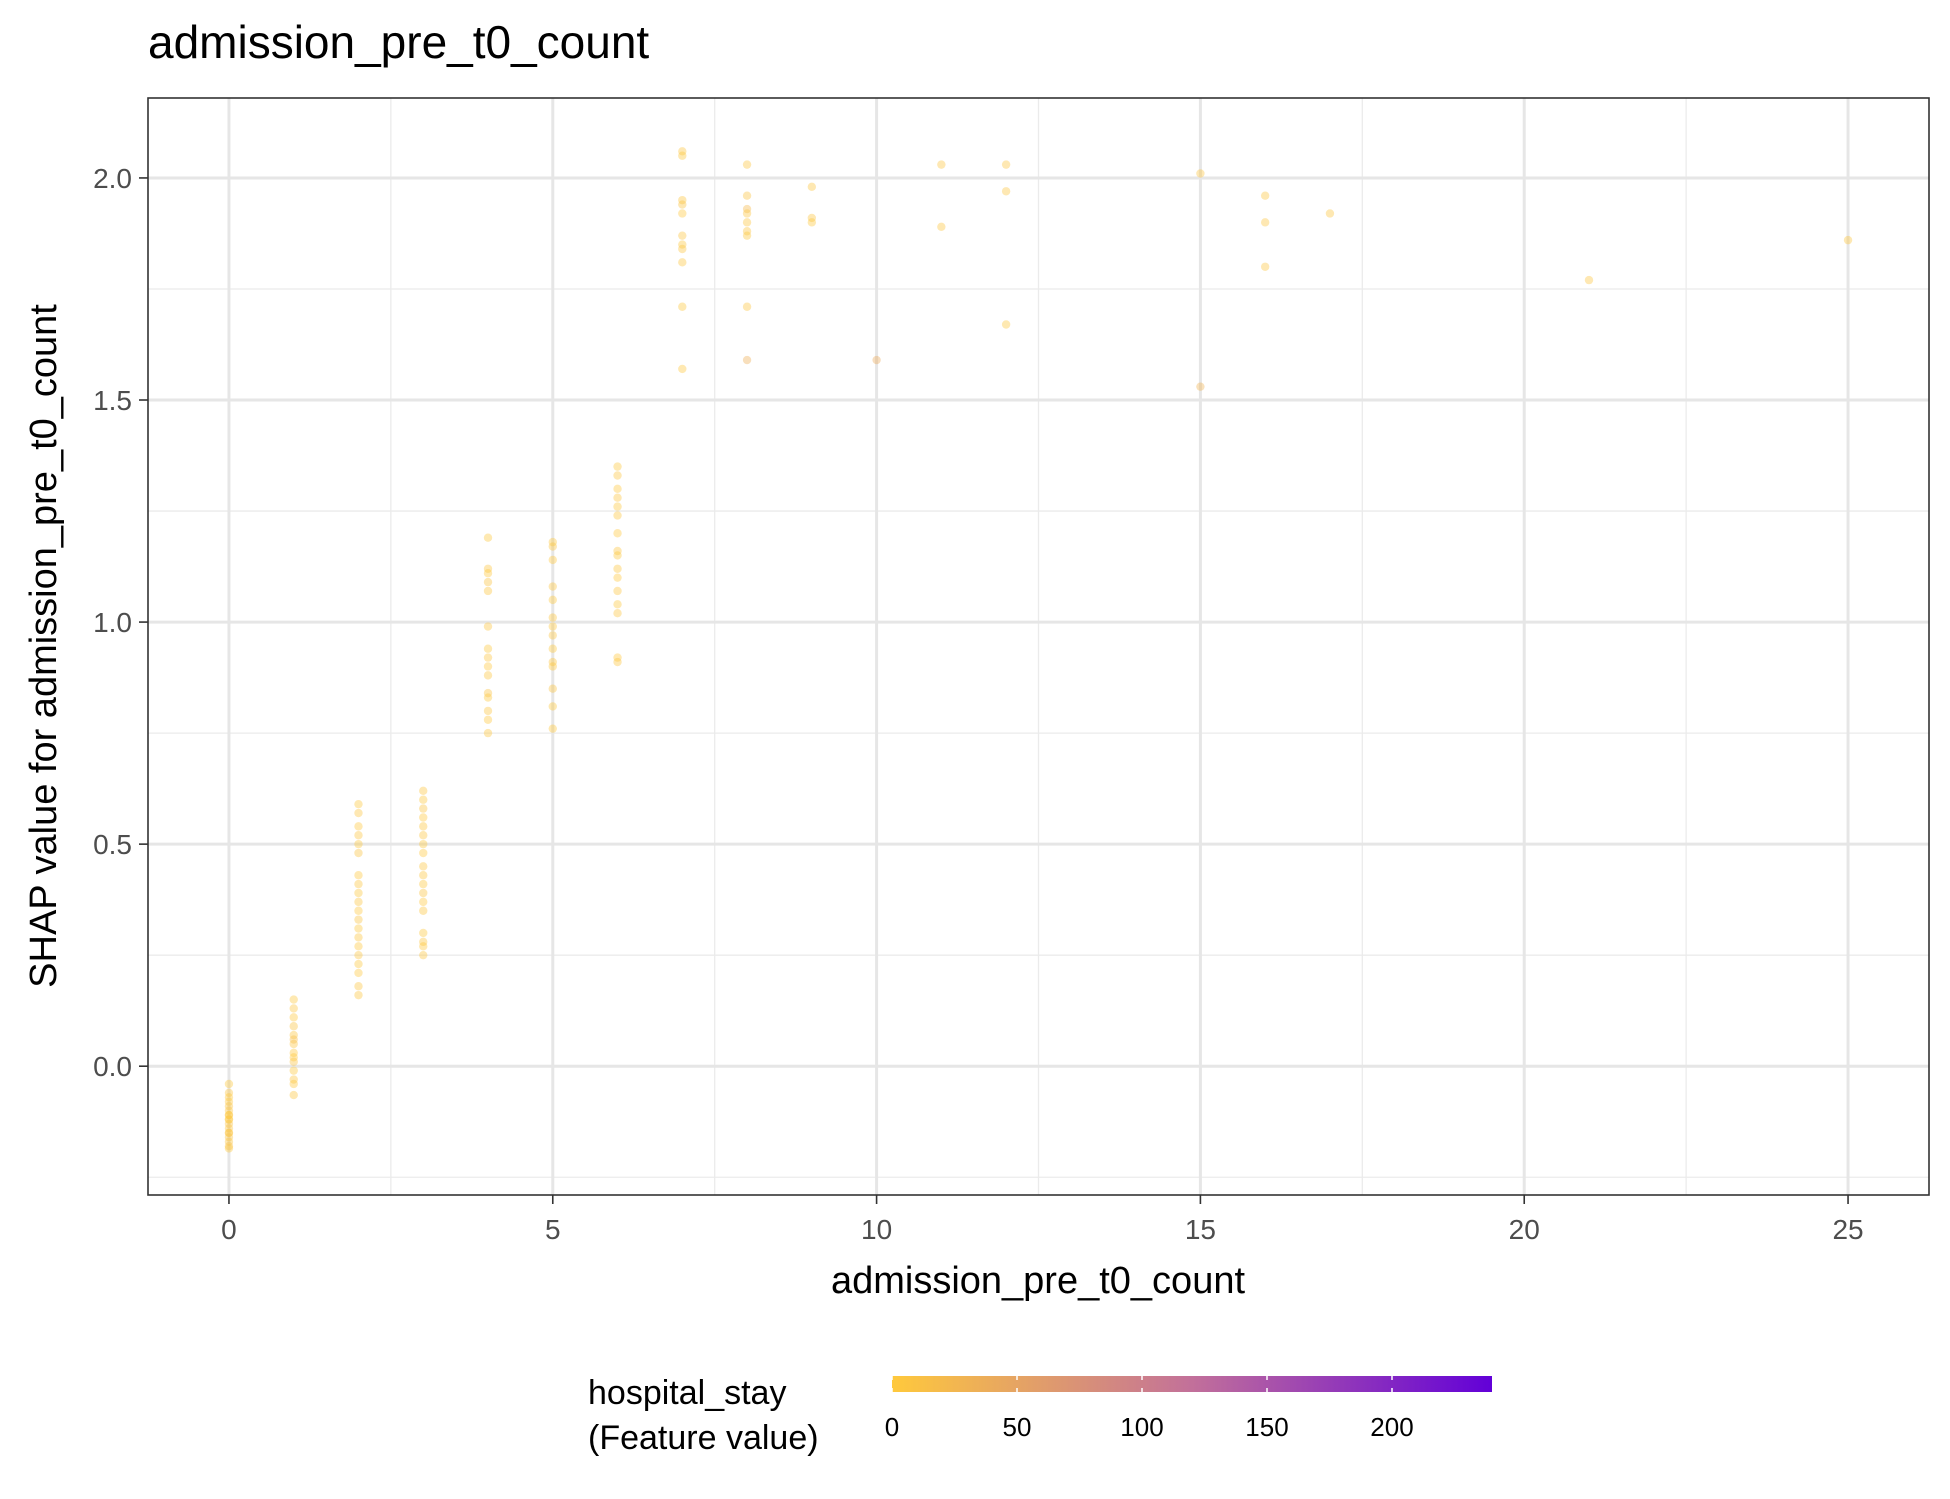 Image resolution: width=1950 pixels, height=1499 pixels. What do you see at coordinates (1149, 1409) in the screenshot?
I see `legend-ticks: 0 50 100 150 200` at bounding box center [1149, 1409].